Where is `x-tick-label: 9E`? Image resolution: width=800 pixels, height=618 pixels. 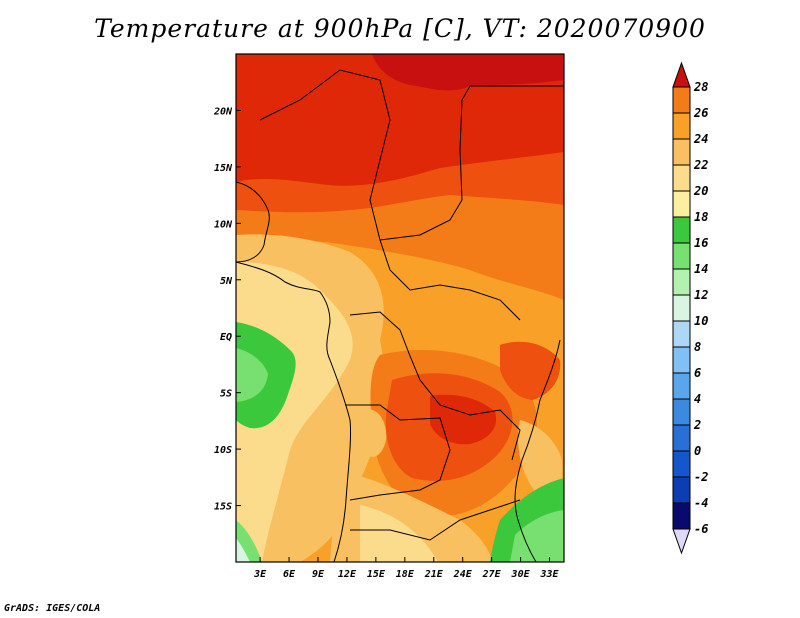
x-tick-label: 9E is located at coordinates (318, 574).